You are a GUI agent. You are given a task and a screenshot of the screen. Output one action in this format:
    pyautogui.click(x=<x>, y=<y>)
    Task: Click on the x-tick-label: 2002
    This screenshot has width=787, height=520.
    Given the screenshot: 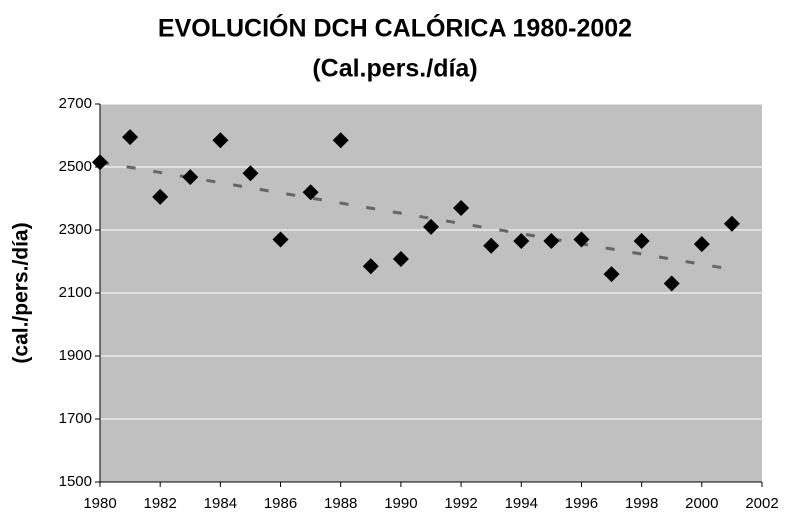 What is the action you would take?
    pyautogui.click(x=761, y=503)
    